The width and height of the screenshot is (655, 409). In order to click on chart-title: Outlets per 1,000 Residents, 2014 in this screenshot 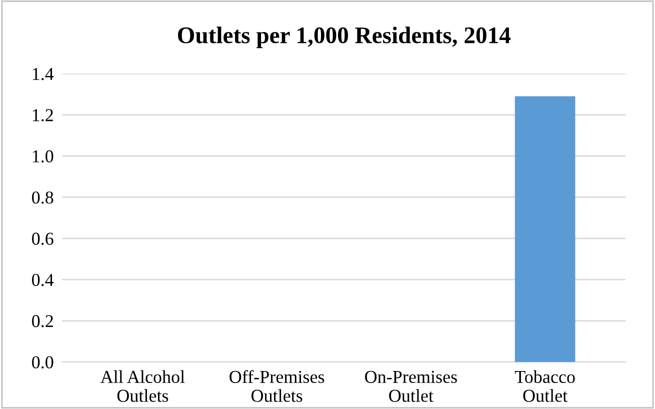, I will do `click(344, 37)`.